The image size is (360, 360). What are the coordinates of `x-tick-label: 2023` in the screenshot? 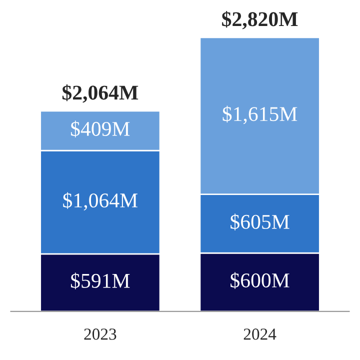 It's located at (100, 334).